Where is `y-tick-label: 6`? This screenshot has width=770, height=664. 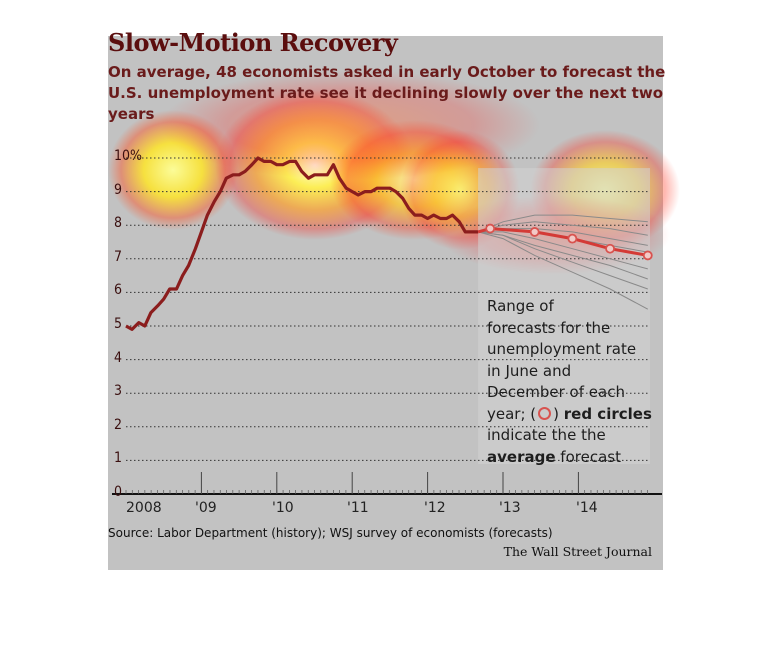
y-tick-label: 6 is located at coordinates (118, 290).